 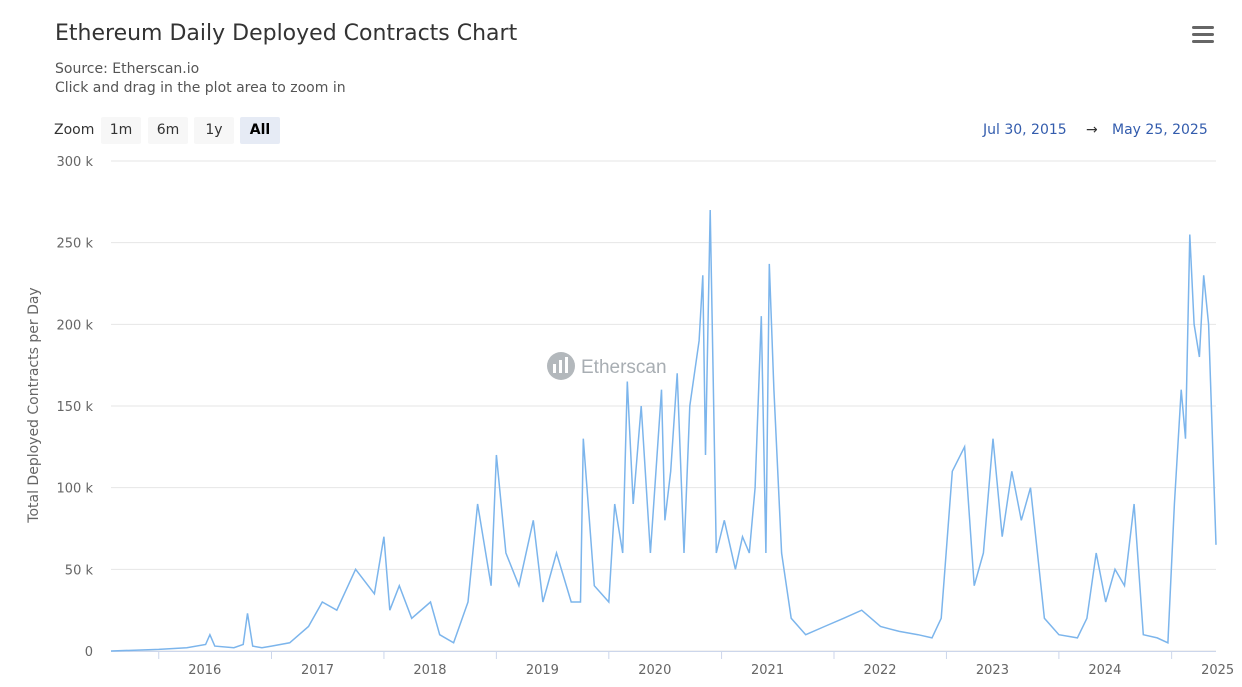 What do you see at coordinates (317, 670) in the screenshot?
I see `x-tick-label: 2017` at bounding box center [317, 670].